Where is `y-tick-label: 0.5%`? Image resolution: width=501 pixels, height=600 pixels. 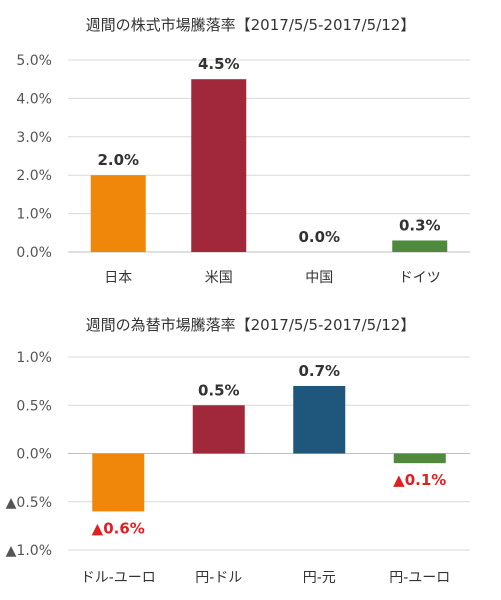
y-tick-label: 0.5% is located at coordinates (34, 406).